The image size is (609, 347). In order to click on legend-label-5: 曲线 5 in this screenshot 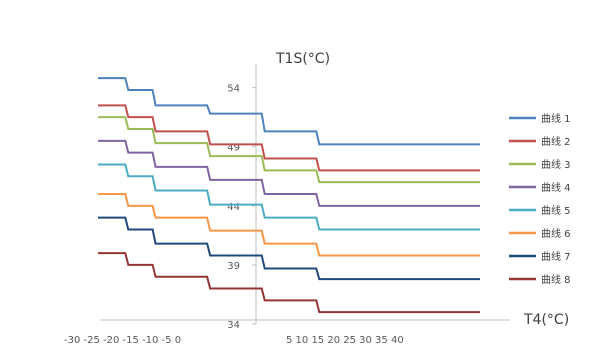, I will do `click(556, 210)`.